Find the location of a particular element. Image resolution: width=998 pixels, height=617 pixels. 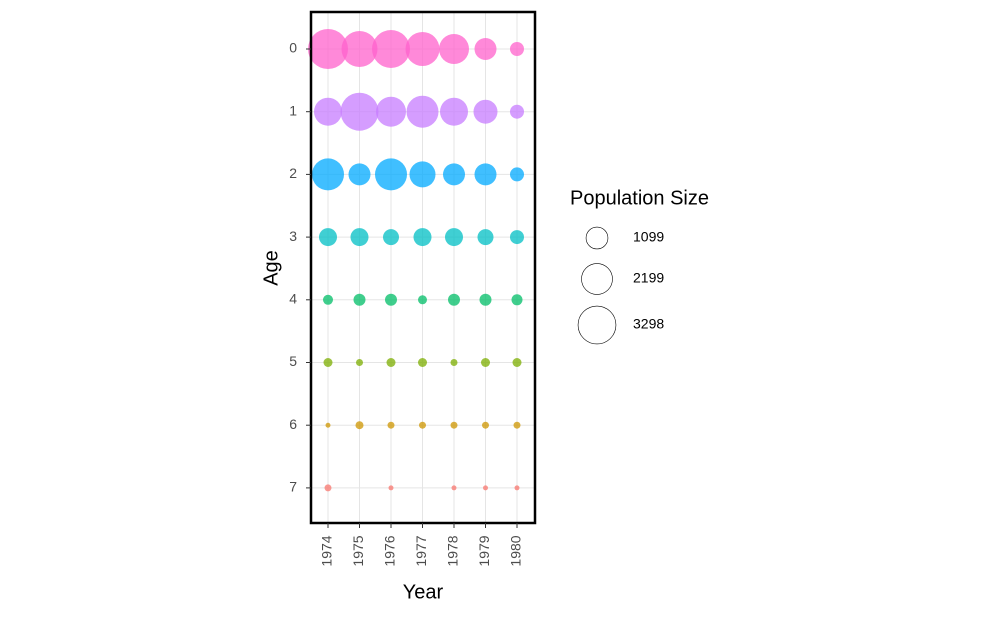

legend-label: 2199 is located at coordinates (648, 278).